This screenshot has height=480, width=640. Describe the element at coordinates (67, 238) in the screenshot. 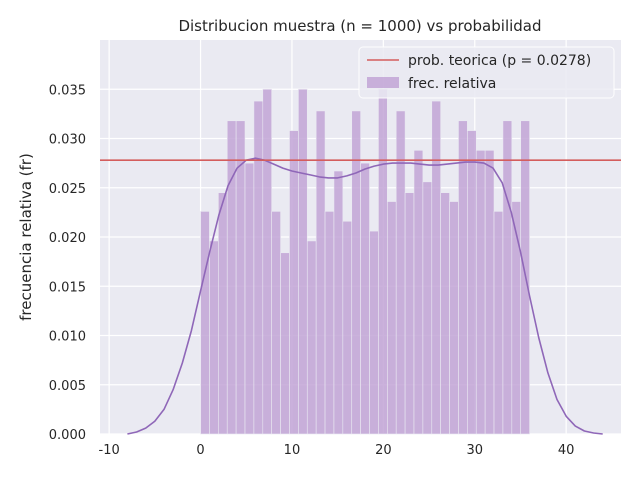

I see `y-tick-label: 0.020` at that location.